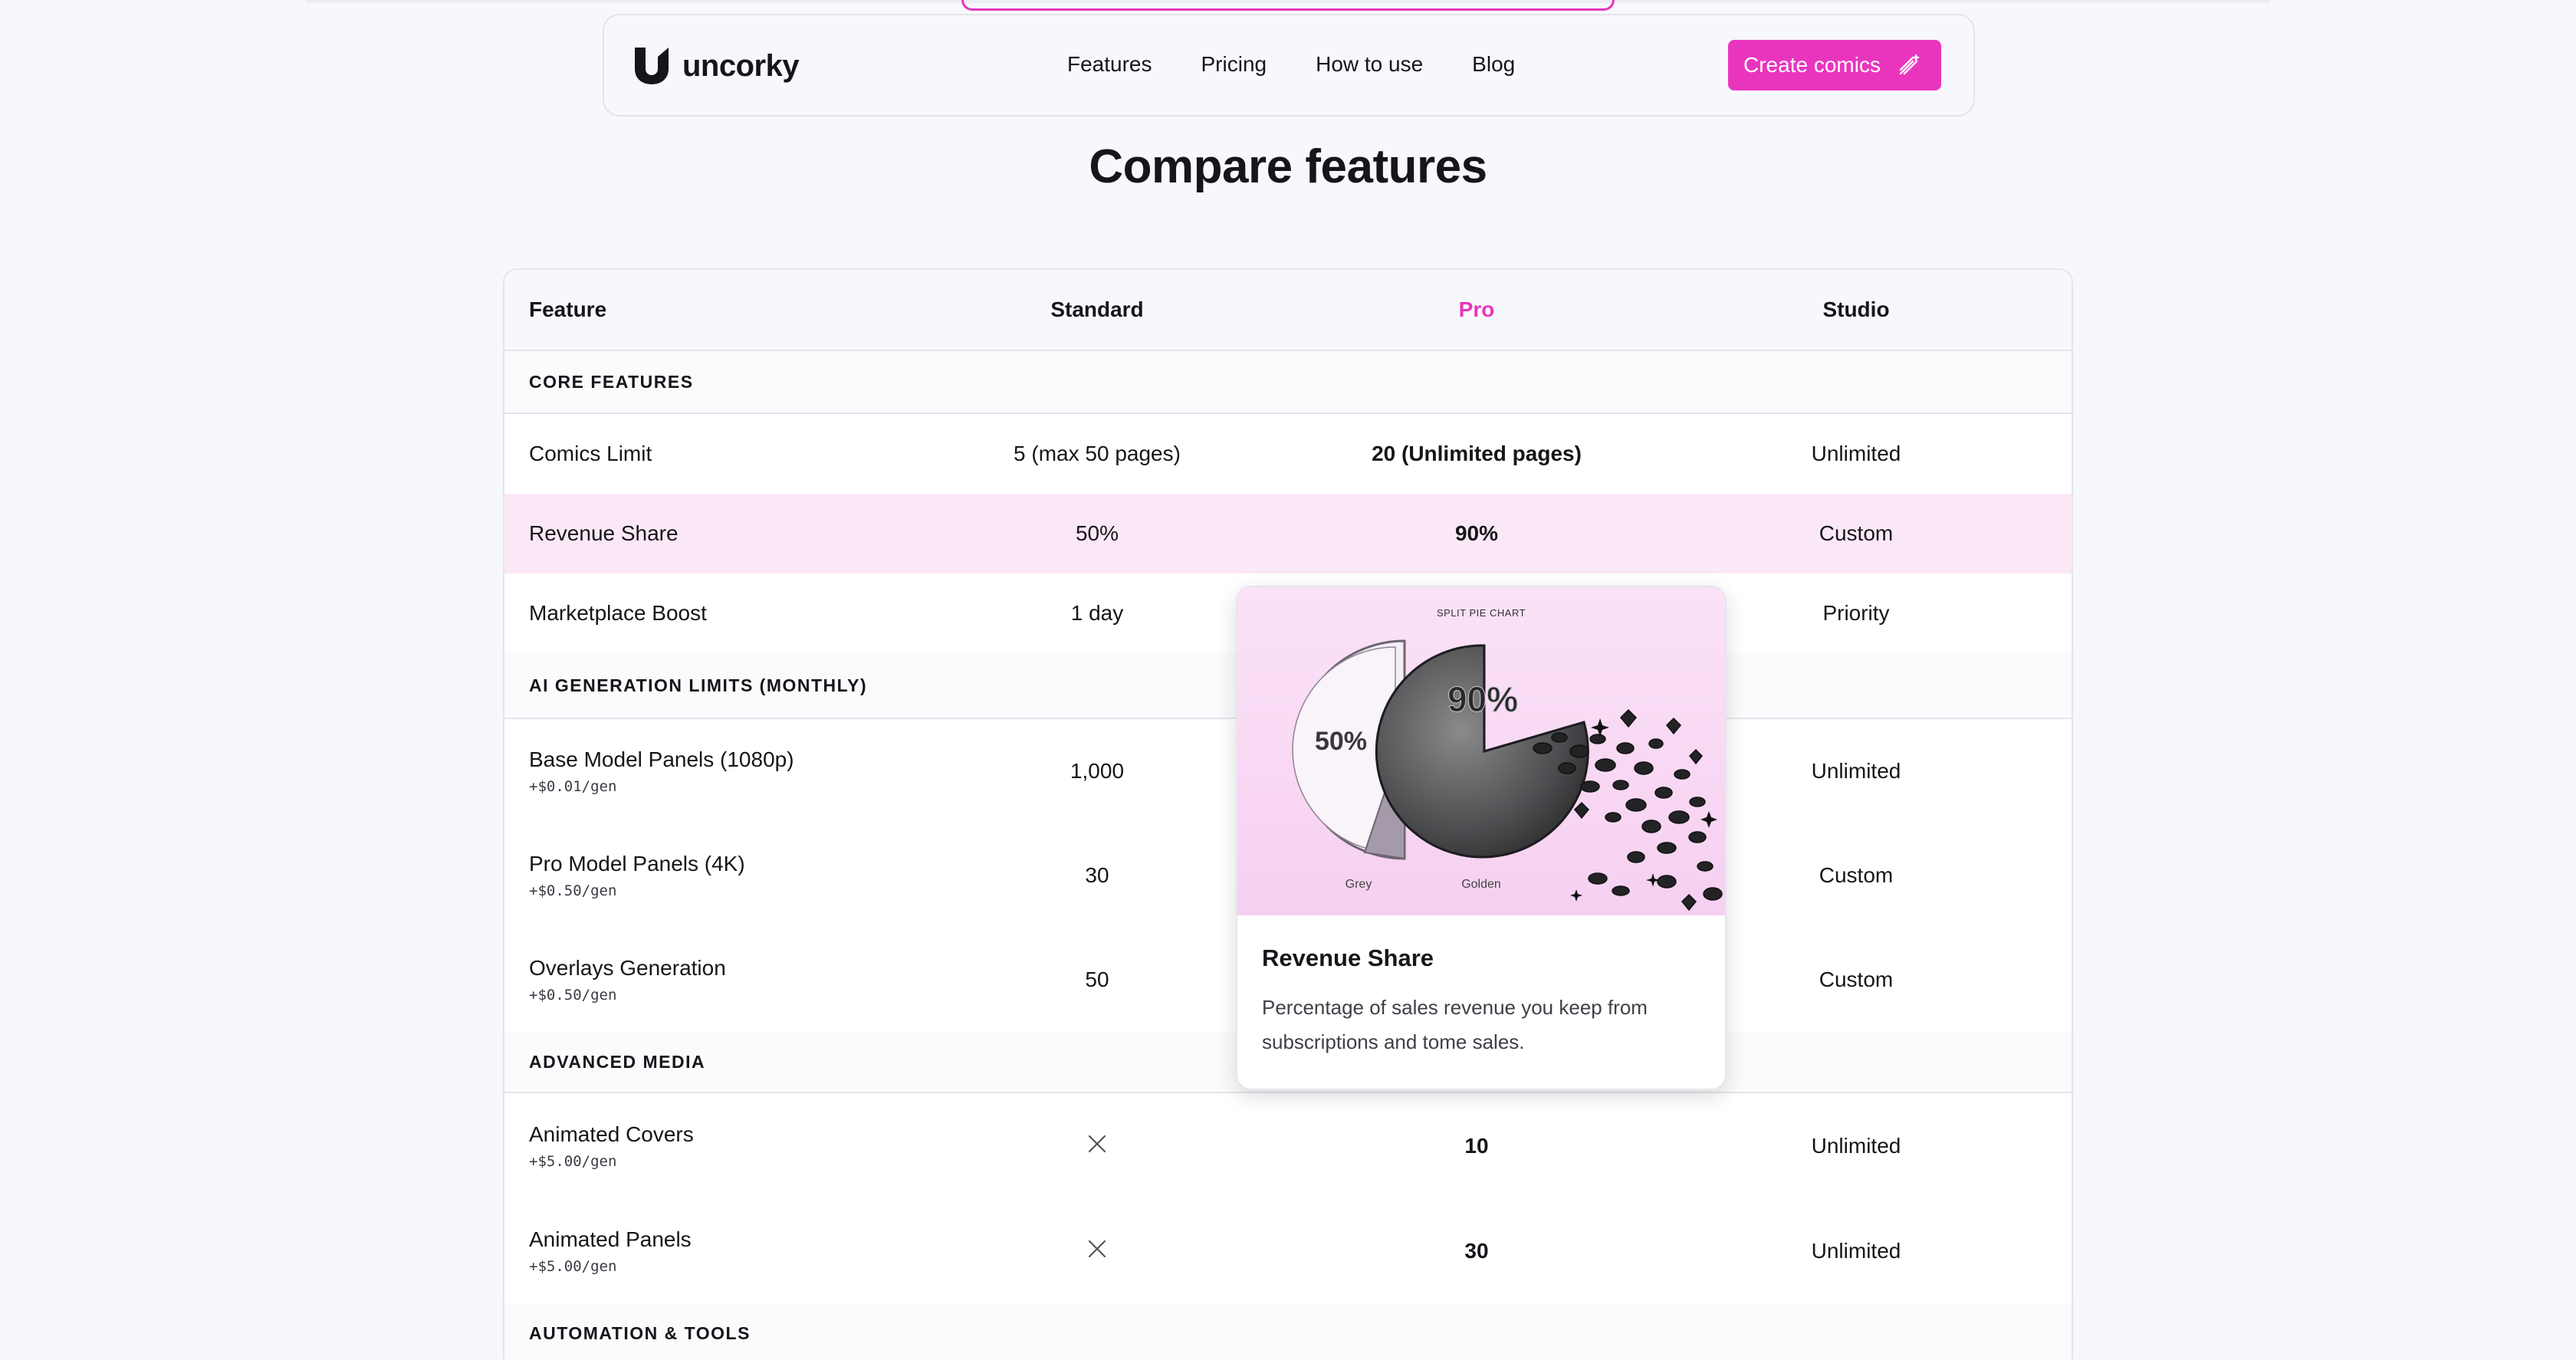 This screenshot has width=2576, height=1360. What do you see at coordinates (611, 1239) in the screenshot?
I see `feature-name: Animated Panels` at bounding box center [611, 1239].